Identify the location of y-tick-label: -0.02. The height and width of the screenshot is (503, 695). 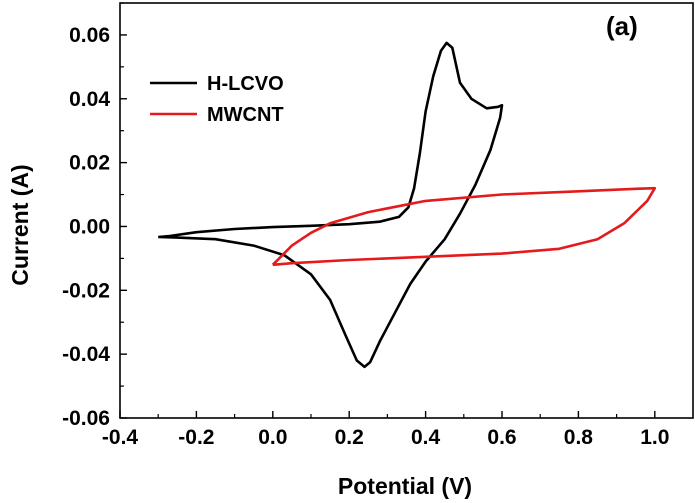
(86, 290).